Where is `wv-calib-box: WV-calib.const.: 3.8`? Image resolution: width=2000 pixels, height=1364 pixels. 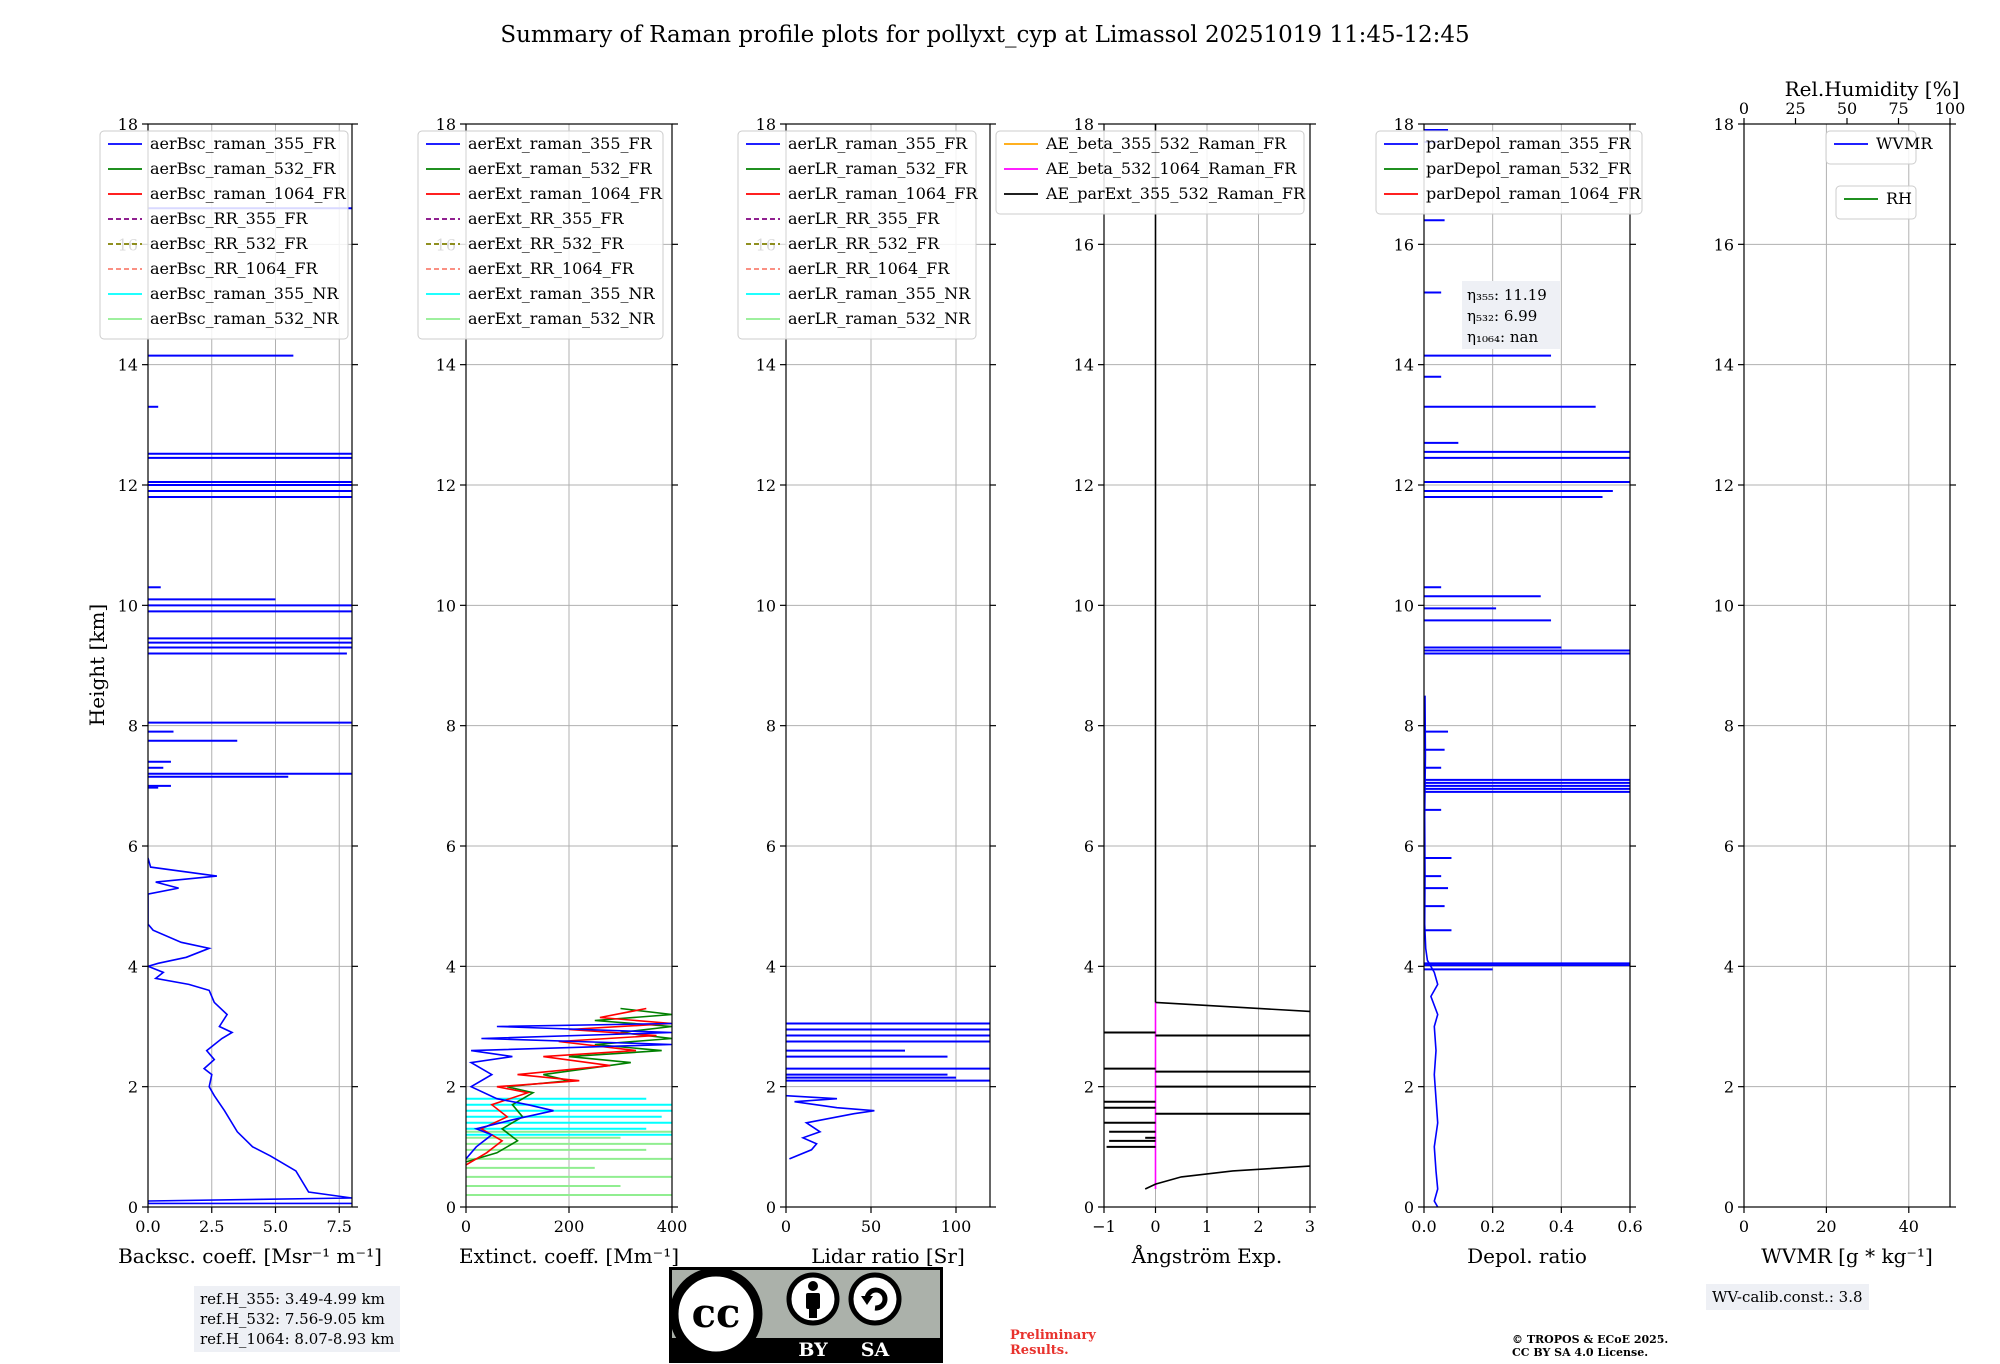
wv-calib-box: WV-calib.const.: 3.8 is located at coordinates (1787, 1297).